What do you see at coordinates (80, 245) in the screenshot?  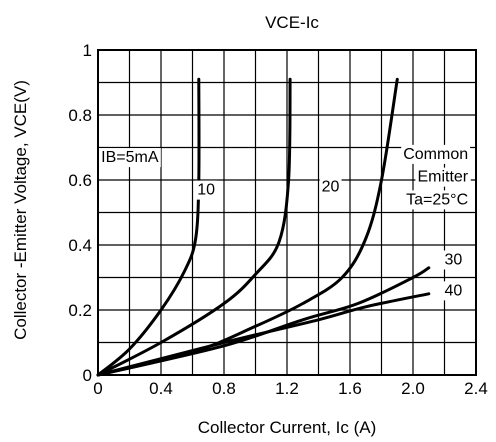 I see `y-tick-label: 0.4` at bounding box center [80, 245].